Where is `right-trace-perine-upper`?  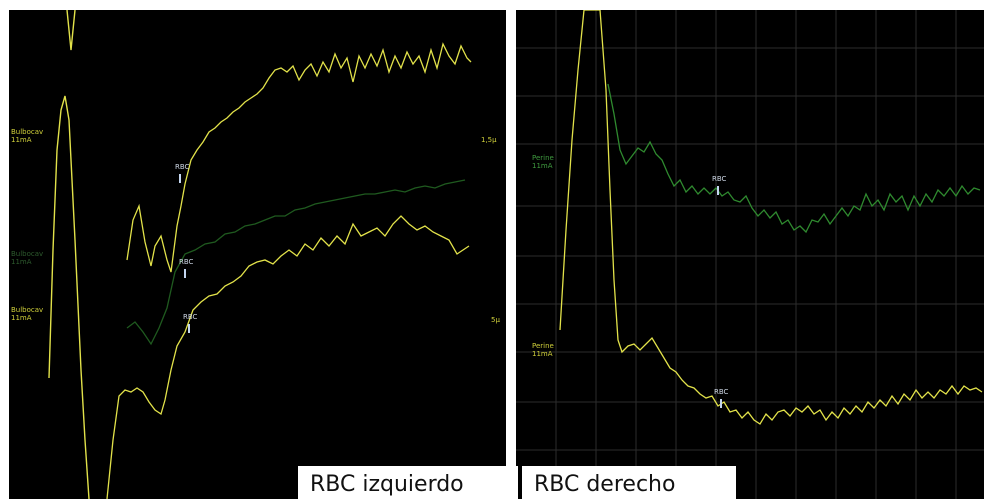 right-trace-perine-upper is located at coordinates (794, 158).